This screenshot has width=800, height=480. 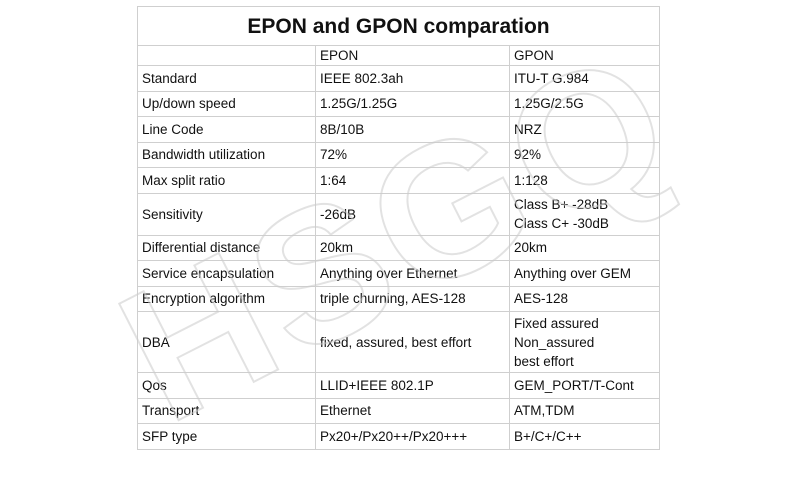 What do you see at coordinates (394, 436) in the screenshot?
I see `epon-cell-line: Px20+/Px20++/Px20+++` at bounding box center [394, 436].